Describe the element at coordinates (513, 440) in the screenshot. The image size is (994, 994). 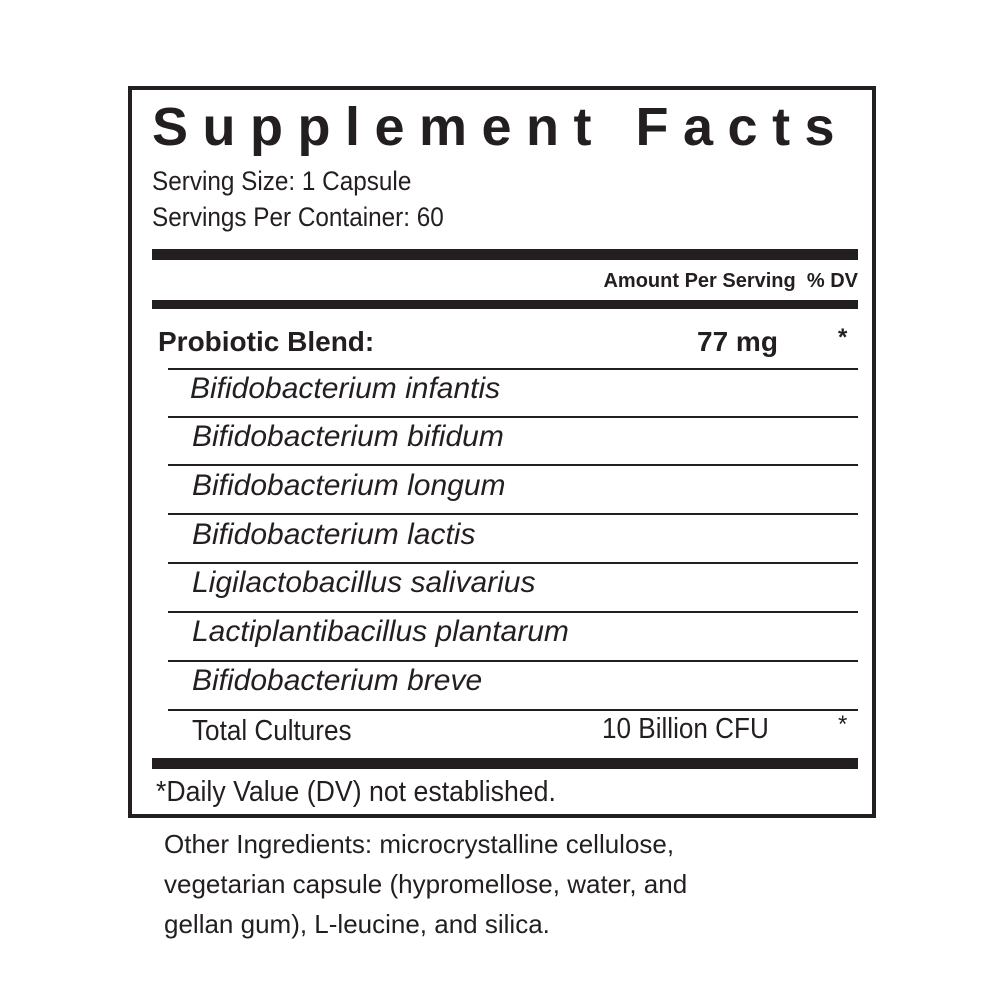
I see `ingredient-row: Bifidobacterium bifidum` at that location.